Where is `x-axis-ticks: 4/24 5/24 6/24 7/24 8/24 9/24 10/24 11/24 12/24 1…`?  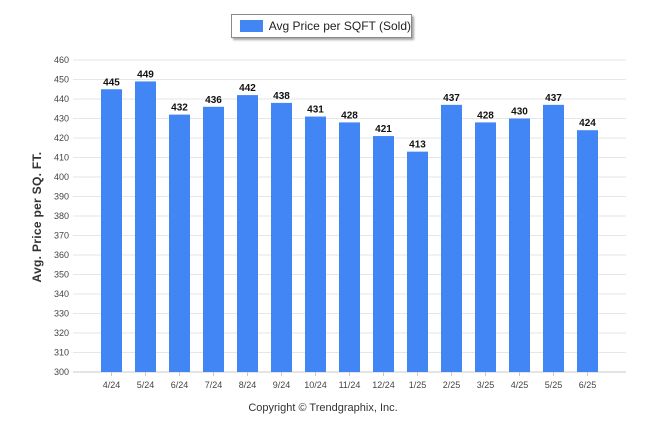 x-axis-ticks: 4/24 5/24 6/24 7/24 8/24 9/24 10/24 11/24 12/24 1… is located at coordinates (350, 381).